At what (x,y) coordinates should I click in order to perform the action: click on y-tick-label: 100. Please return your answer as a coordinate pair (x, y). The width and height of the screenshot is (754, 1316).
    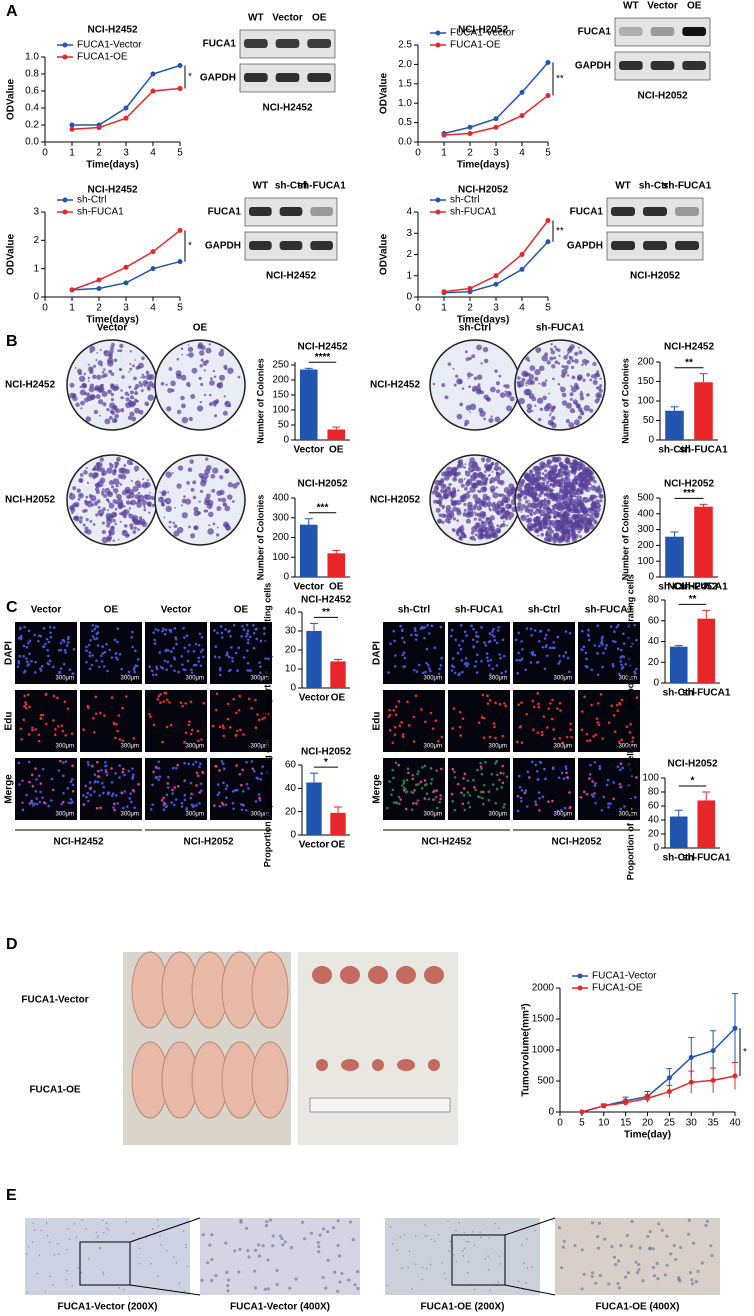
    Looking at the image, I should click on (280, 410).